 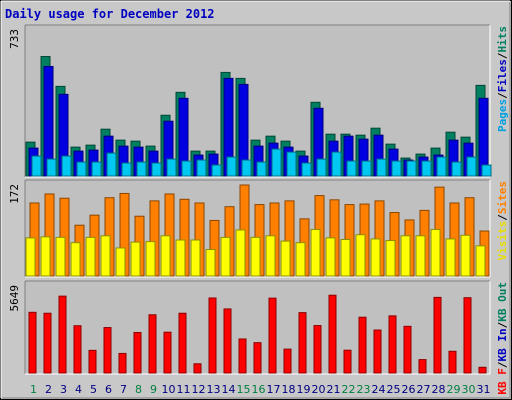 I want to click on top-legend-item-1: /, so click(x=502, y=95).